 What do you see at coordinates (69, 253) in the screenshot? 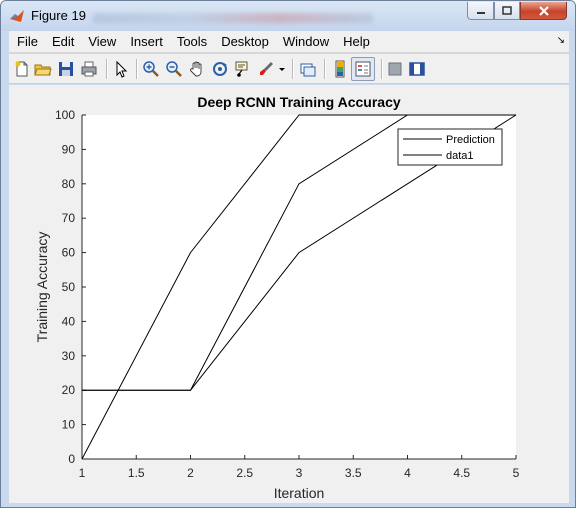
I see `y-tick-label: 60` at bounding box center [69, 253].